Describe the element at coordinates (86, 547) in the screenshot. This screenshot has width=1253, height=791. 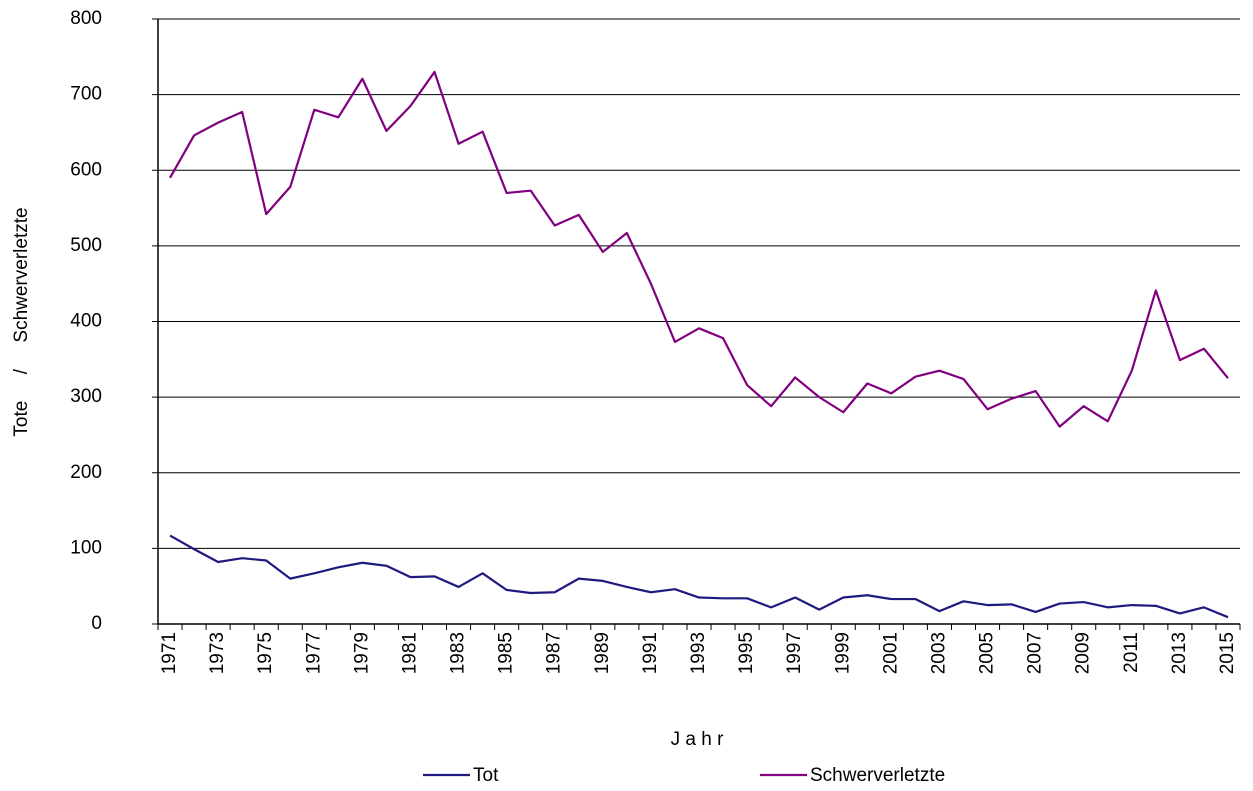
I see `y-tick-label: 100` at that location.